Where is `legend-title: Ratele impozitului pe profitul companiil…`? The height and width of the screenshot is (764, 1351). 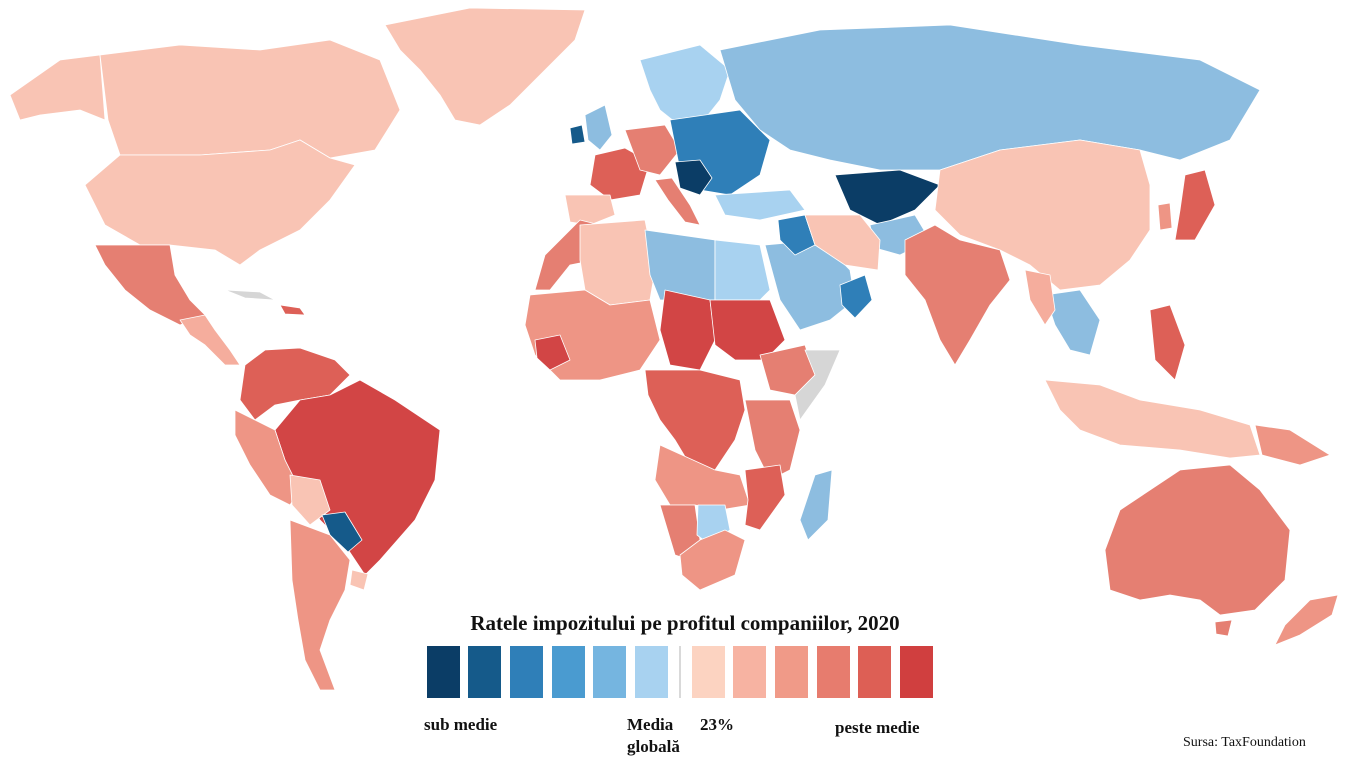
legend-title: Ratele impozitului pe profitul companiil… is located at coordinates (685, 623).